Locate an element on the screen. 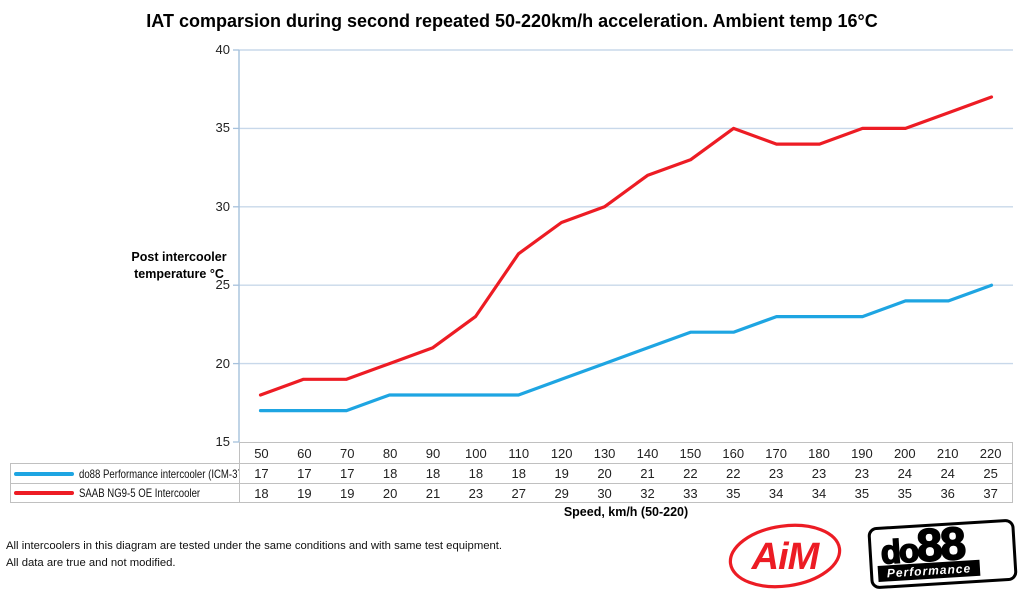 The height and width of the screenshot is (594, 1024). y-axis-tick-label: 25 is located at coordinates (222, 285).